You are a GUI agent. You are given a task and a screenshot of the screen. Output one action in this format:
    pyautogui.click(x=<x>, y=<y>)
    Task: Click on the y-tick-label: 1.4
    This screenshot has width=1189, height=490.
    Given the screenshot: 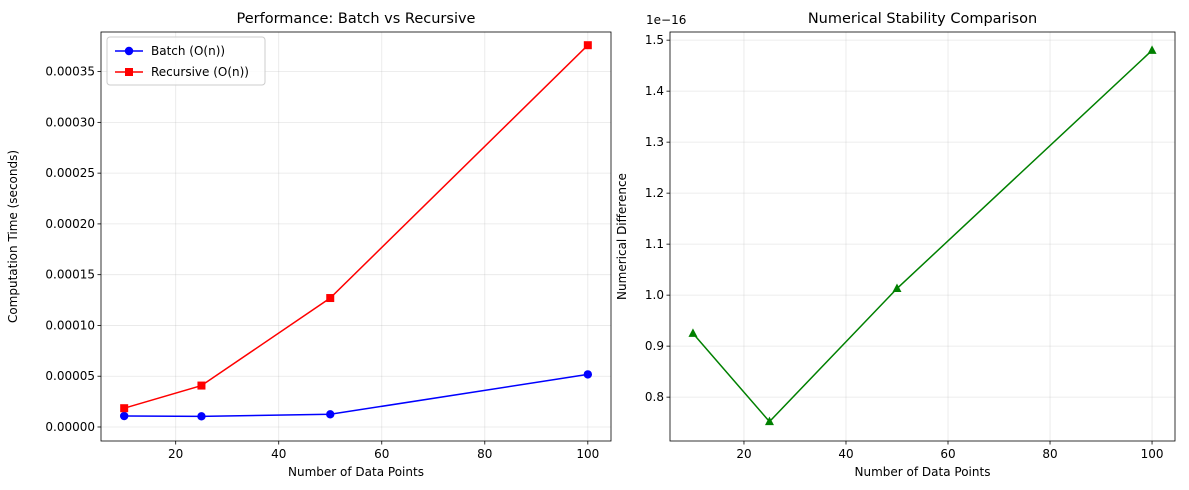 What is the action you would take?
    pyautogui.click(x=654, y=91)
    